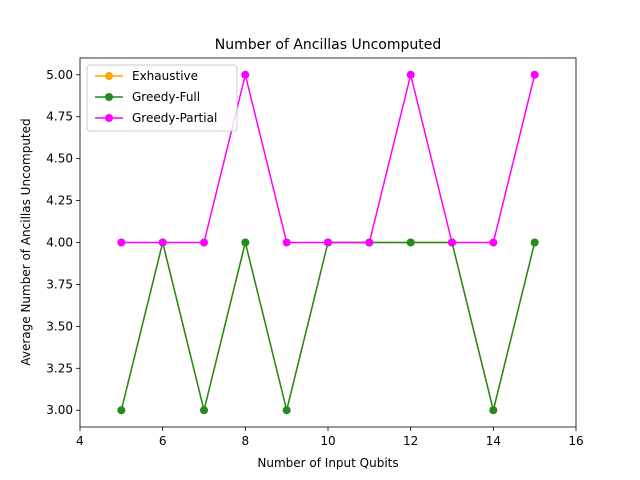  Describe the element at coordinates (59, 326) in the screenshot. I see `y-tick-label: 3.50` at that location.